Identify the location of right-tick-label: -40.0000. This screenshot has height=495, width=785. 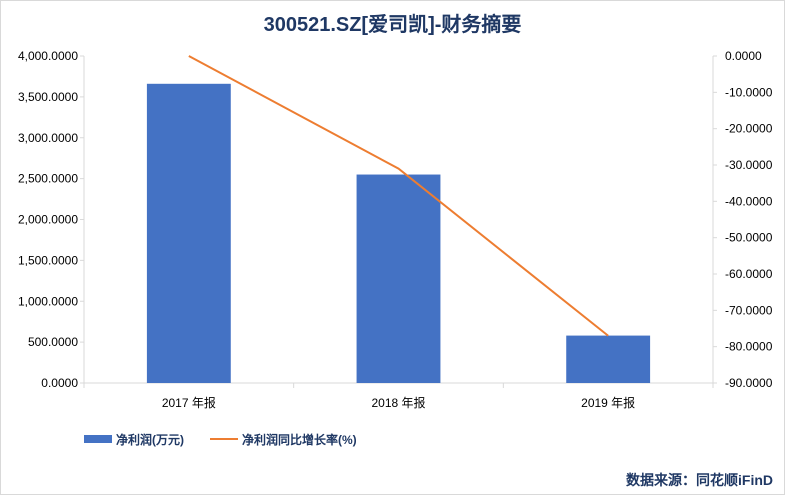
(749, 201).